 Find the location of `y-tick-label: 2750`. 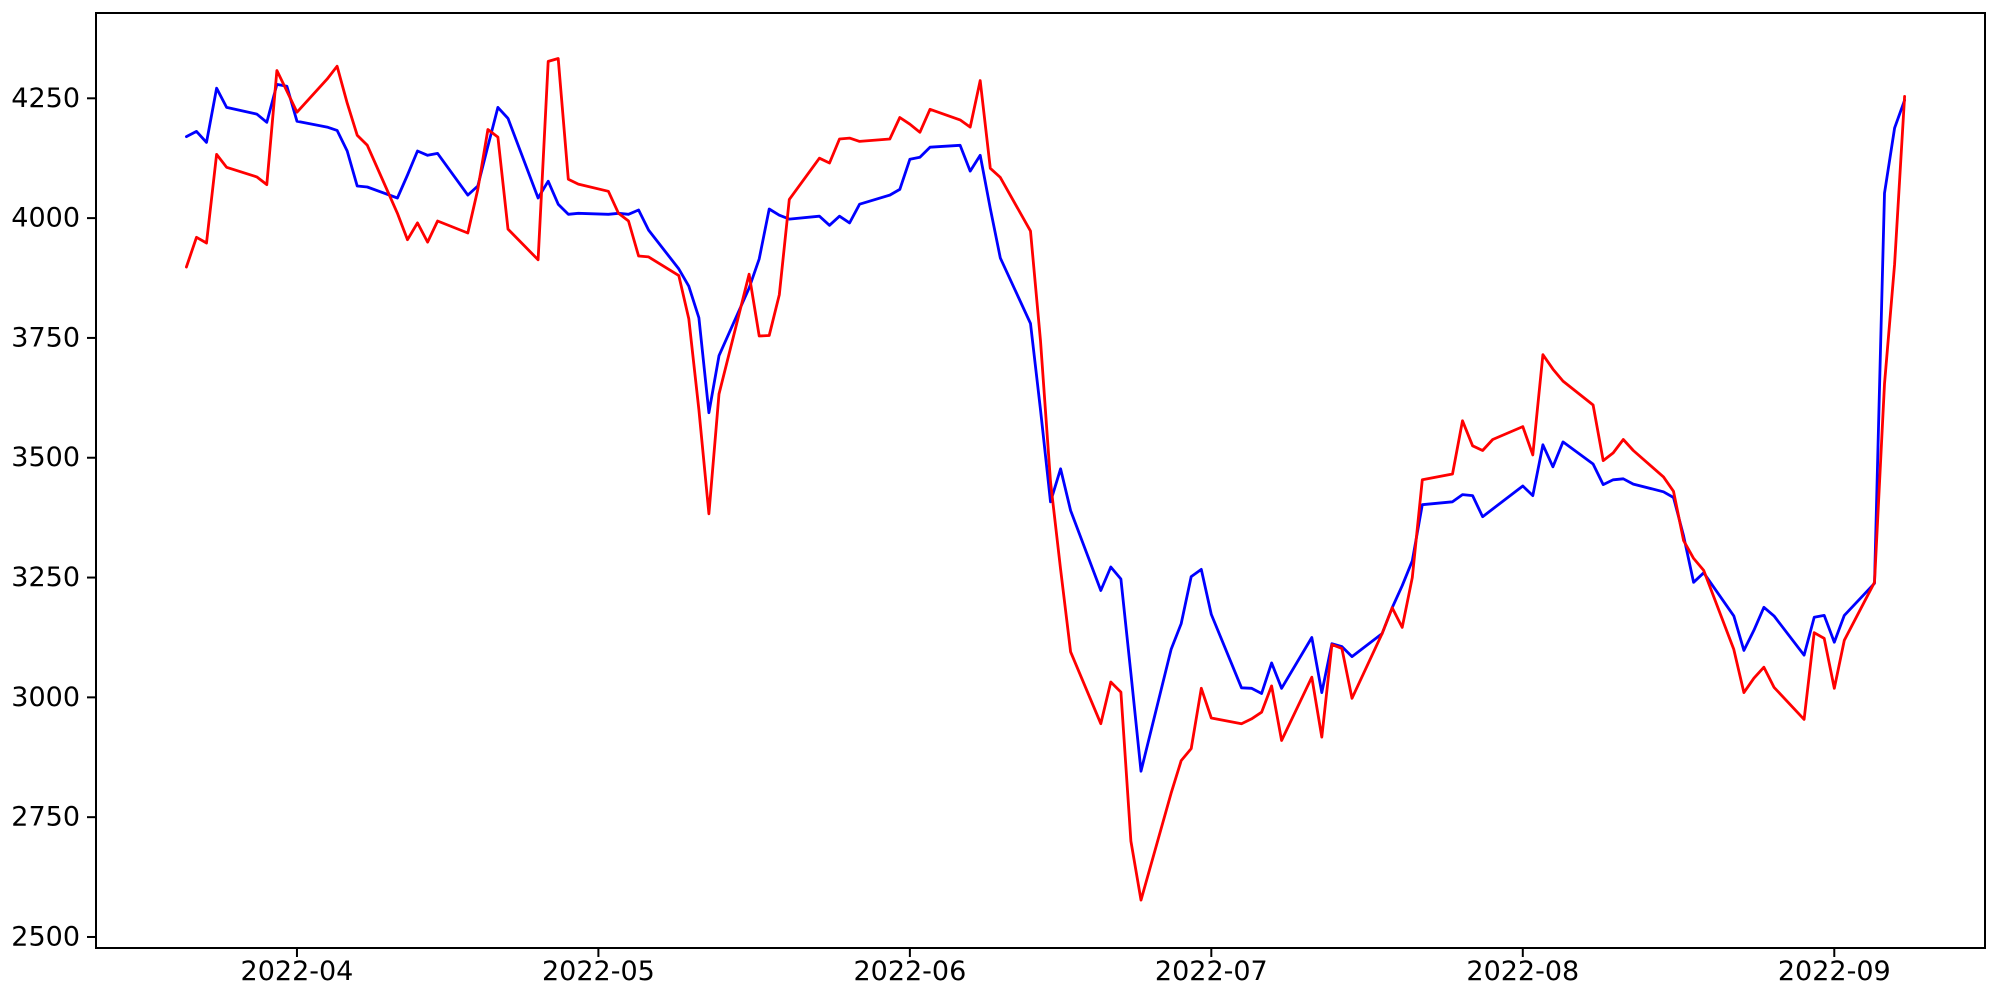

y-tick-label: 2750 is located at coordinates (45, 817).